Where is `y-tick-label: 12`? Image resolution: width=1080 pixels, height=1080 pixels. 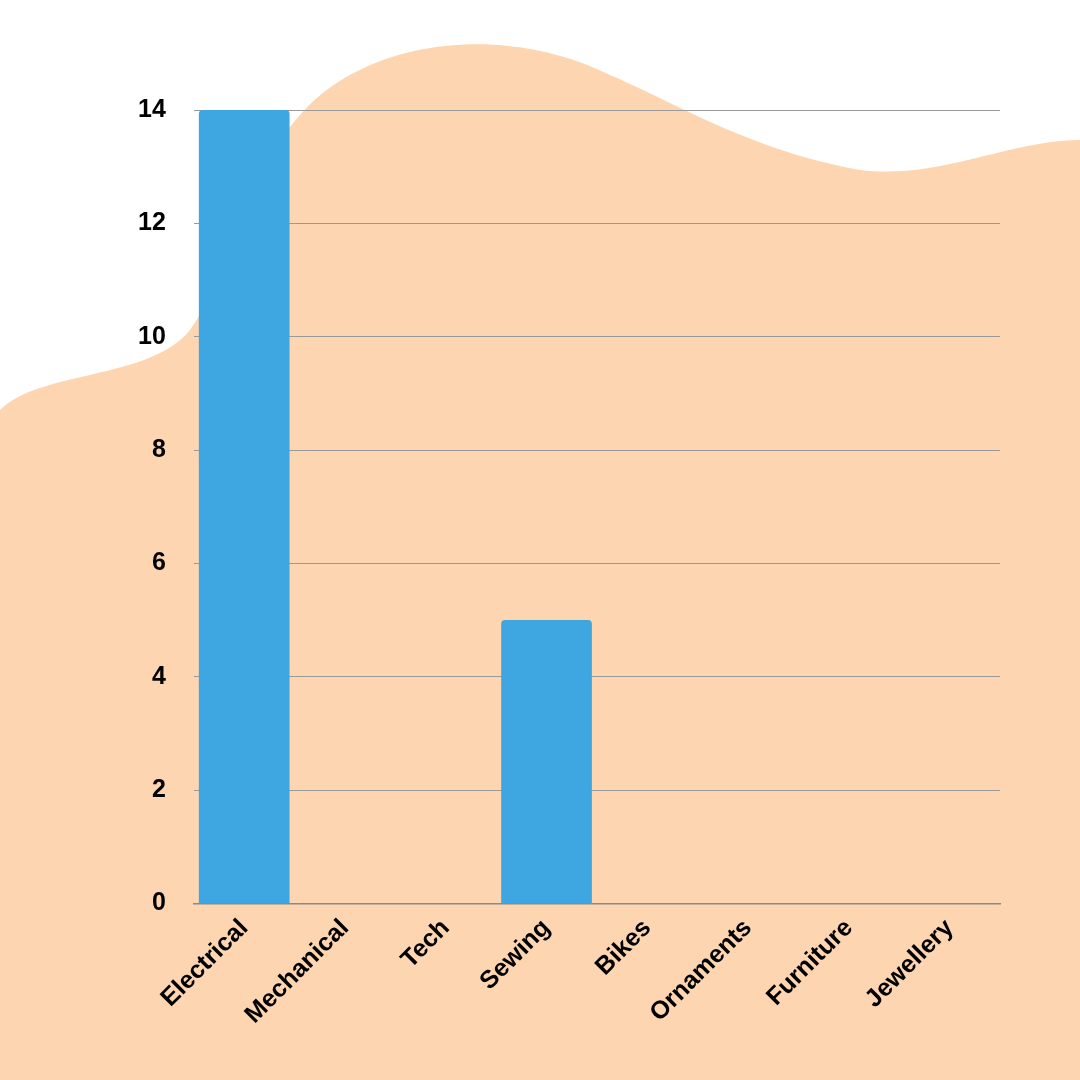 y-tick-label: 12 is located at coordinates (152, 221).